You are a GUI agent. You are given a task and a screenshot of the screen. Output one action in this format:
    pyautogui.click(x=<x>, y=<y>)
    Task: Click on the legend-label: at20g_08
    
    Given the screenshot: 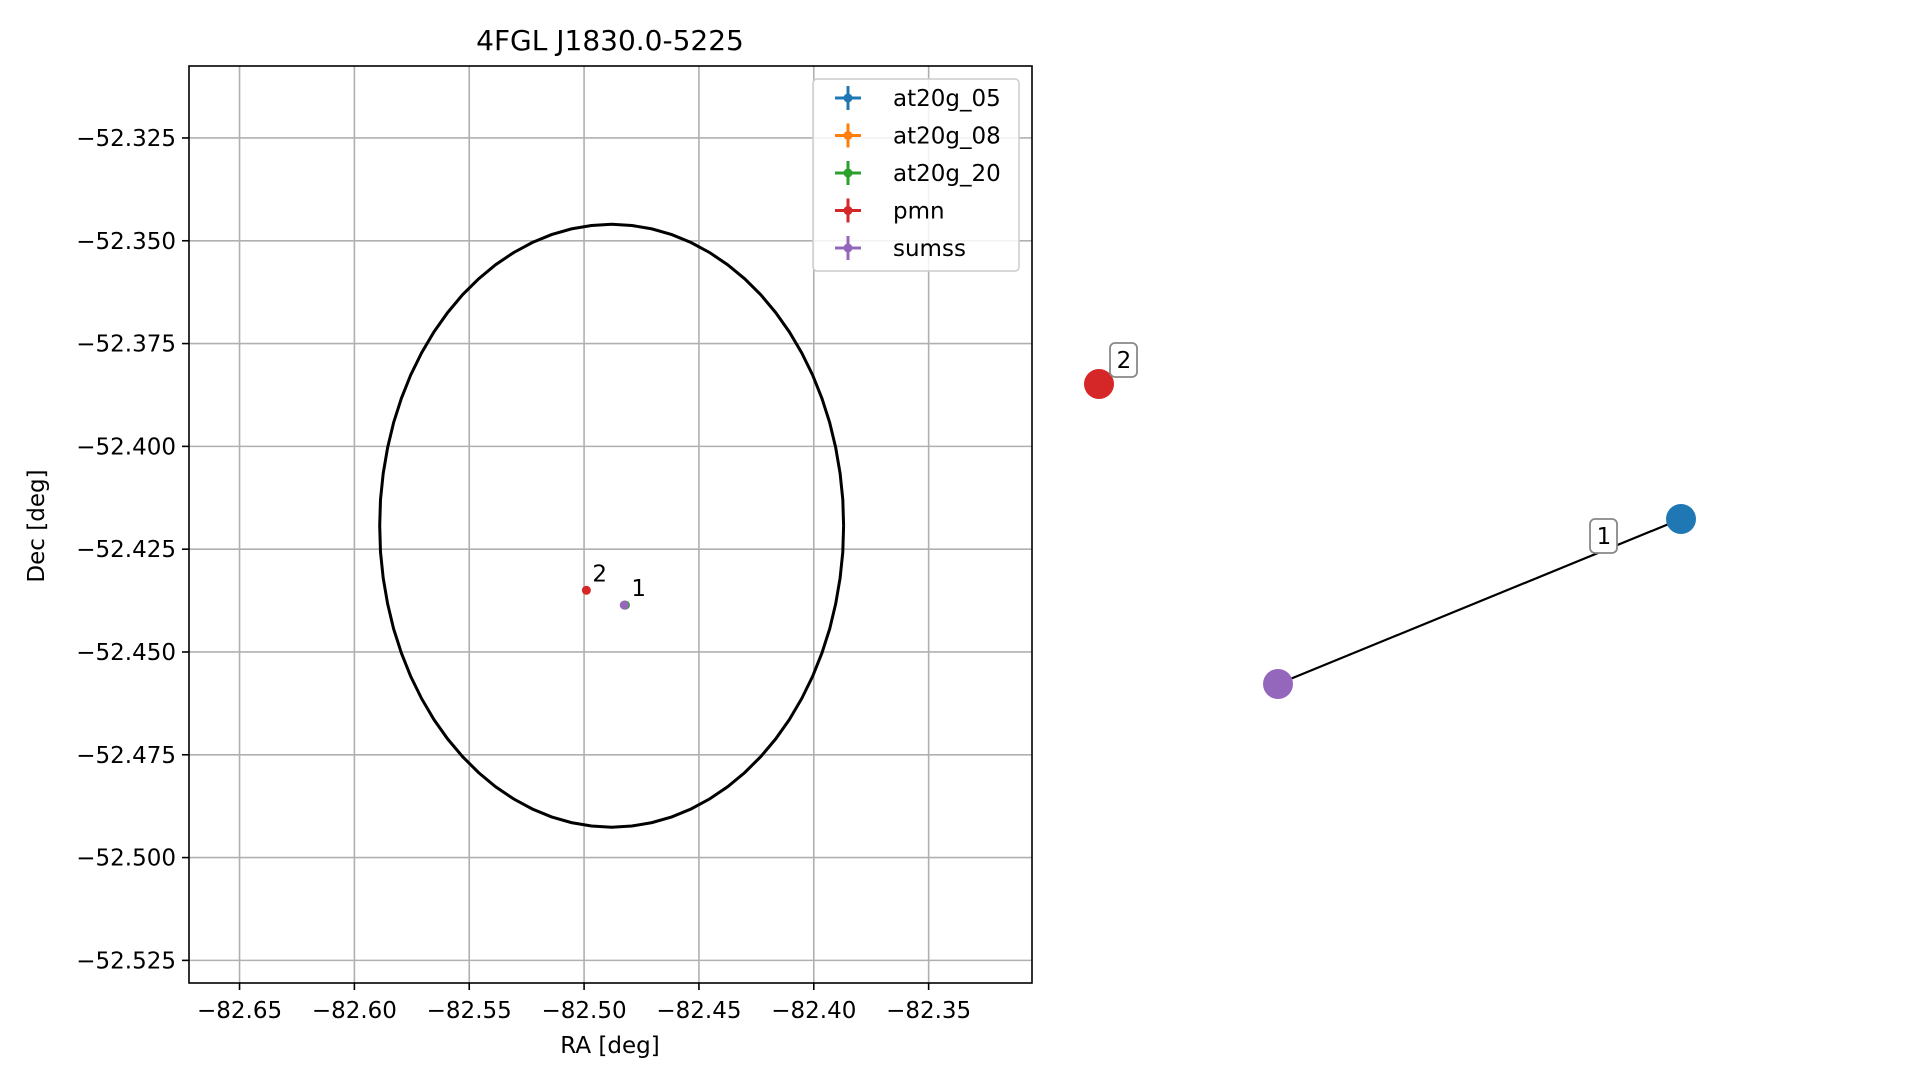 What is the action you would take?
    pyautogui.click(x=947, y=137)
    